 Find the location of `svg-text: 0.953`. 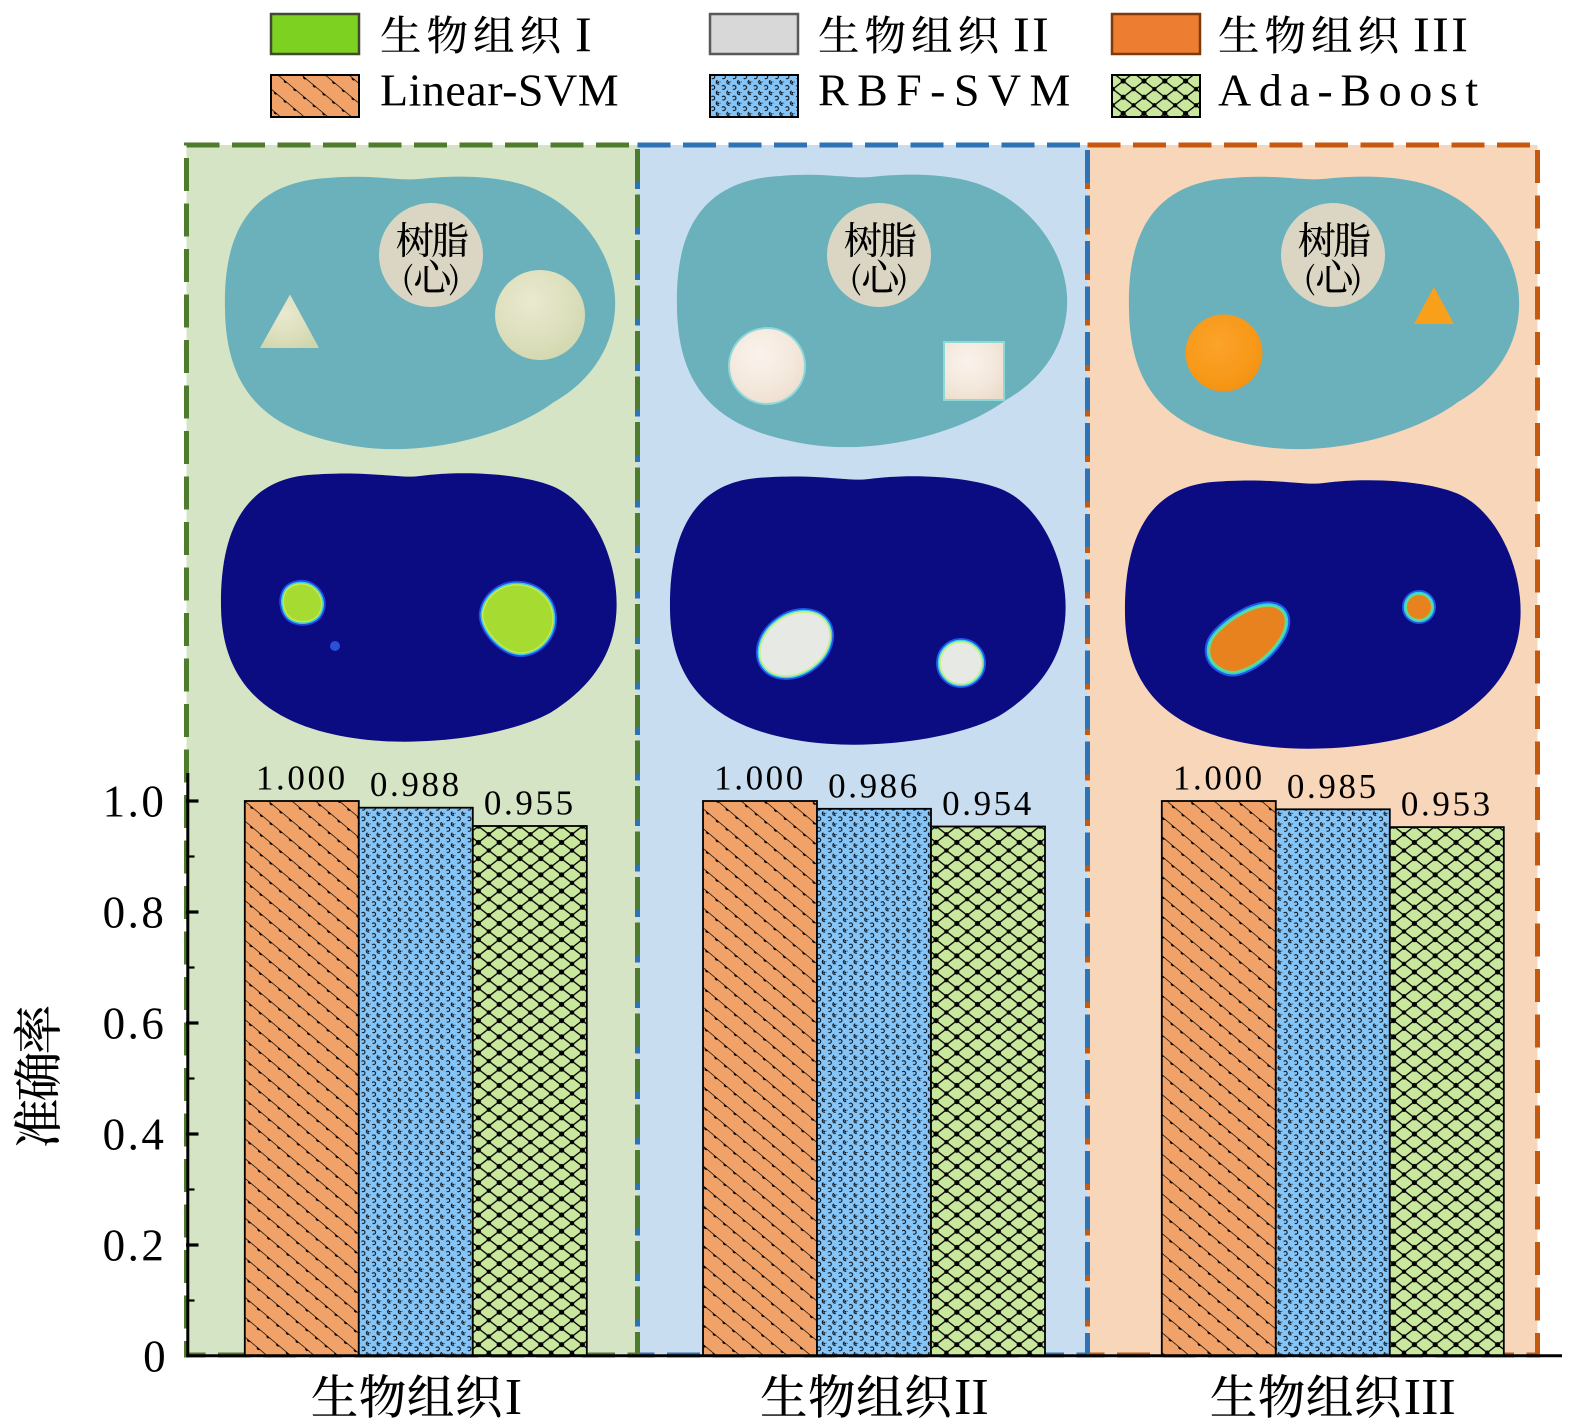

svg-text: 0.953 is located at coordinates (1447, 804).